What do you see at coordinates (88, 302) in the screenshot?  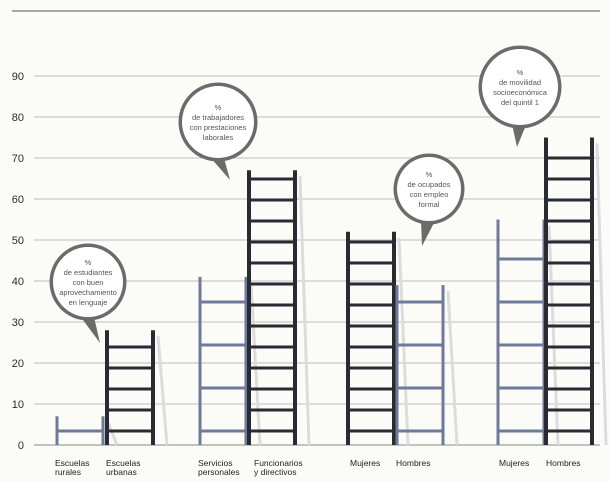 I see `callout-text: en lenguaje` at bounding box center [88, 302].